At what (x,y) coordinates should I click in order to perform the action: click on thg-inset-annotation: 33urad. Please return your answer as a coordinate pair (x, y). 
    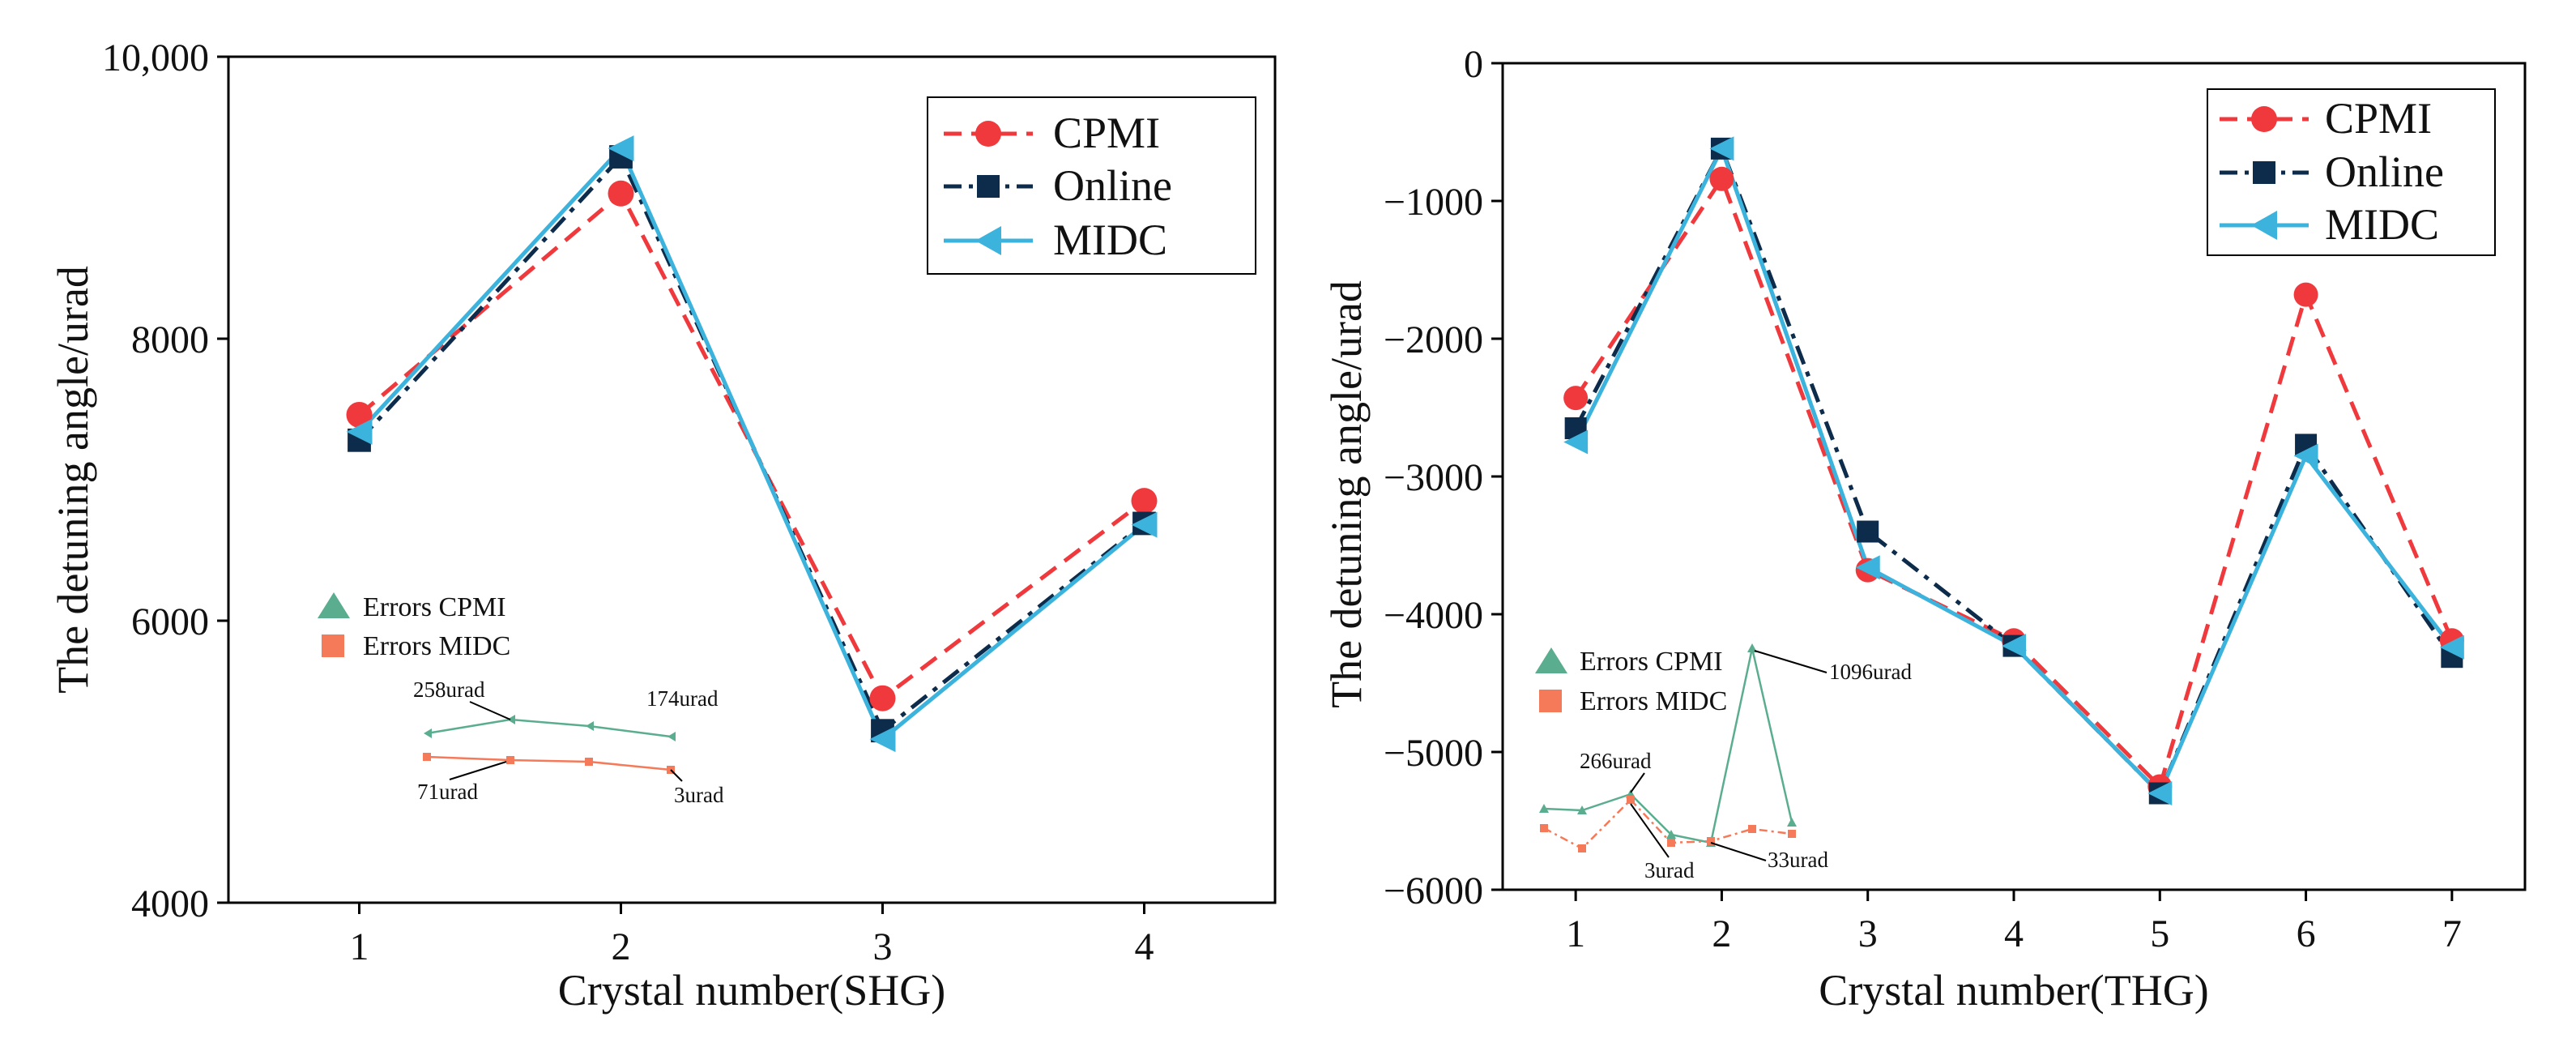
    Looking at the image, I should click on (1798, 860).